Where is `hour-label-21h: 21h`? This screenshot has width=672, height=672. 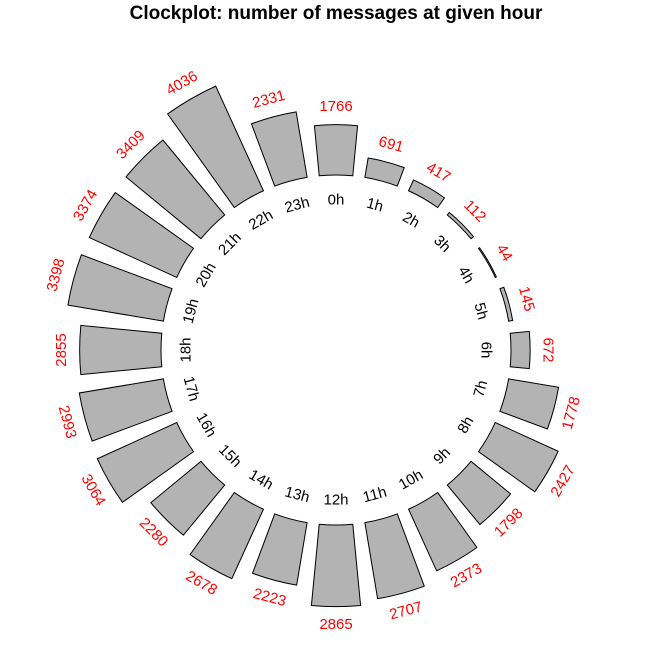
hour-label-21h: 21h is located at coordinates (230, 244).